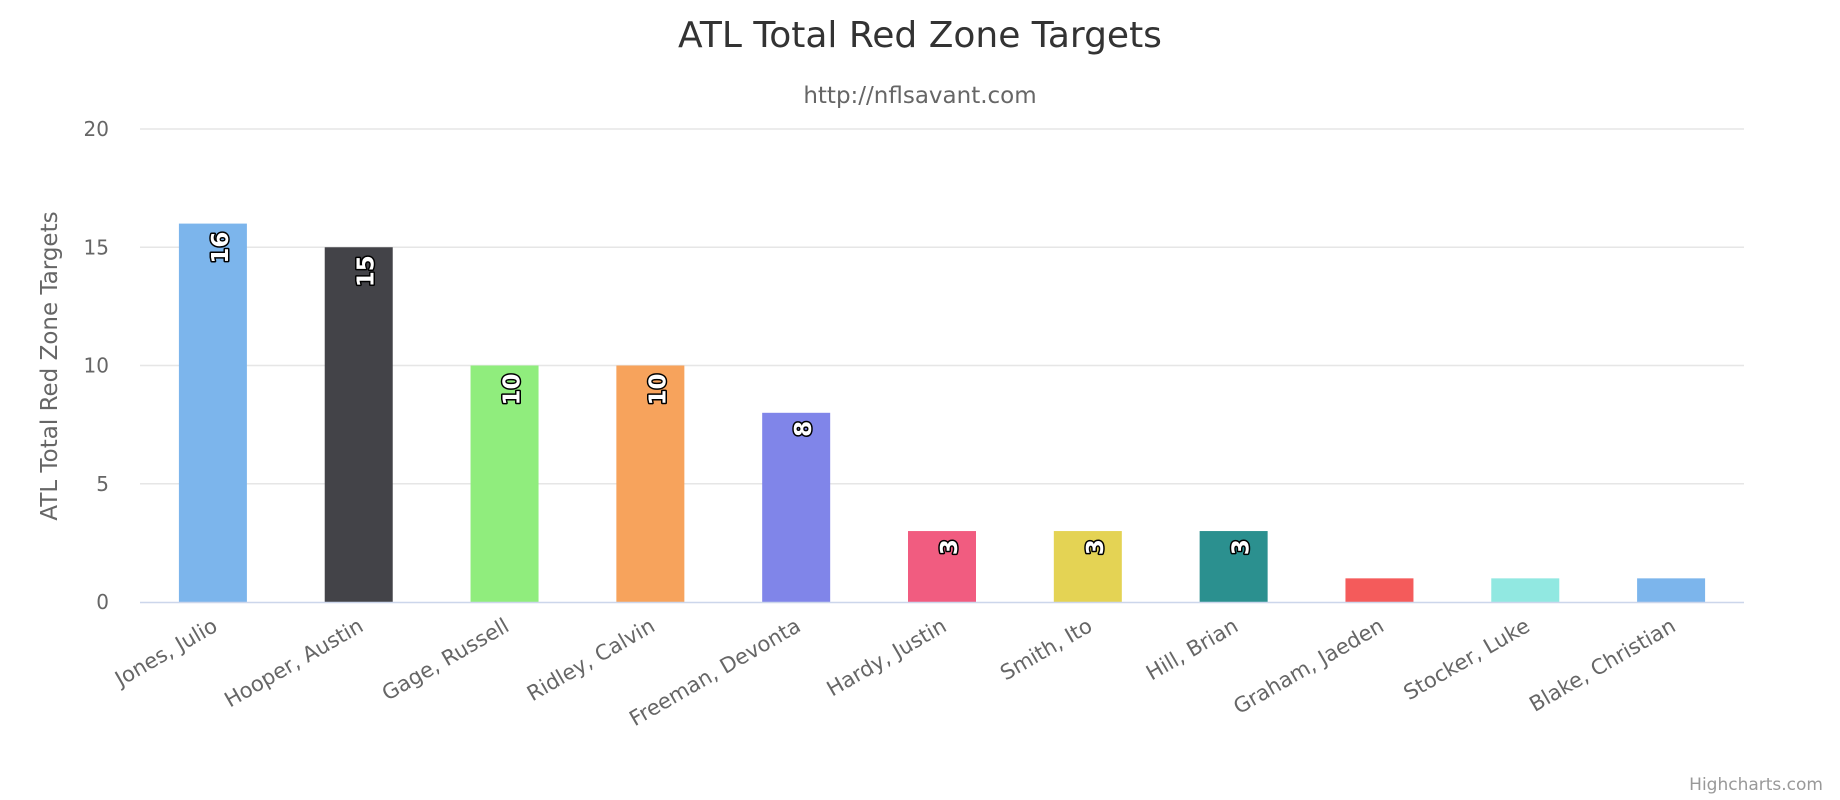  What do you see at coordinates (221, 248) in the screenshot?
I see `data-label: 16` at bounding box center [221, 248].